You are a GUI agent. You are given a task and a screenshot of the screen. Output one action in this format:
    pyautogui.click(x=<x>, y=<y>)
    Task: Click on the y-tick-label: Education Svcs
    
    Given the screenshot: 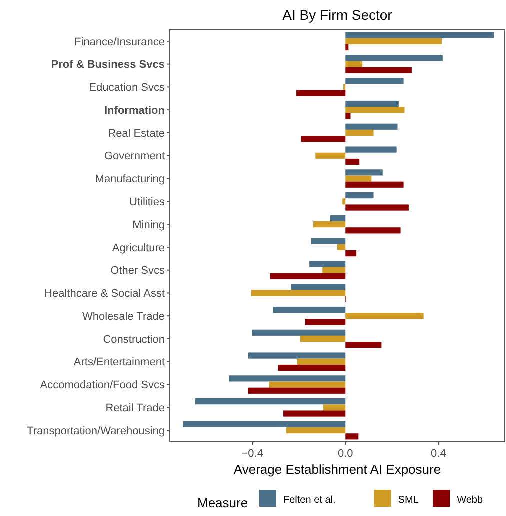 What is the action you would take?
    pyautogui.click(x=127, y=88)
    